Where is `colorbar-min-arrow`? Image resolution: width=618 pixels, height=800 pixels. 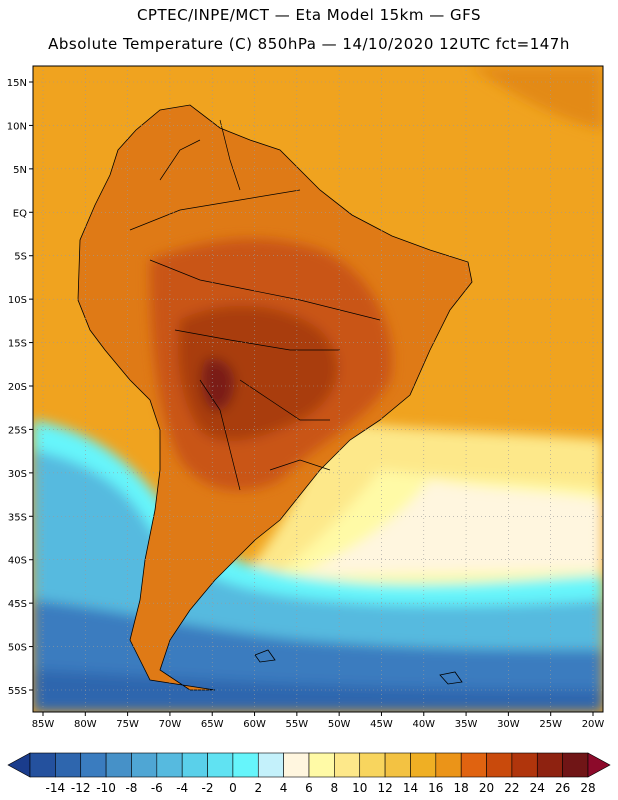 colorbar-min-arrow is located at coordinates (19, 765).